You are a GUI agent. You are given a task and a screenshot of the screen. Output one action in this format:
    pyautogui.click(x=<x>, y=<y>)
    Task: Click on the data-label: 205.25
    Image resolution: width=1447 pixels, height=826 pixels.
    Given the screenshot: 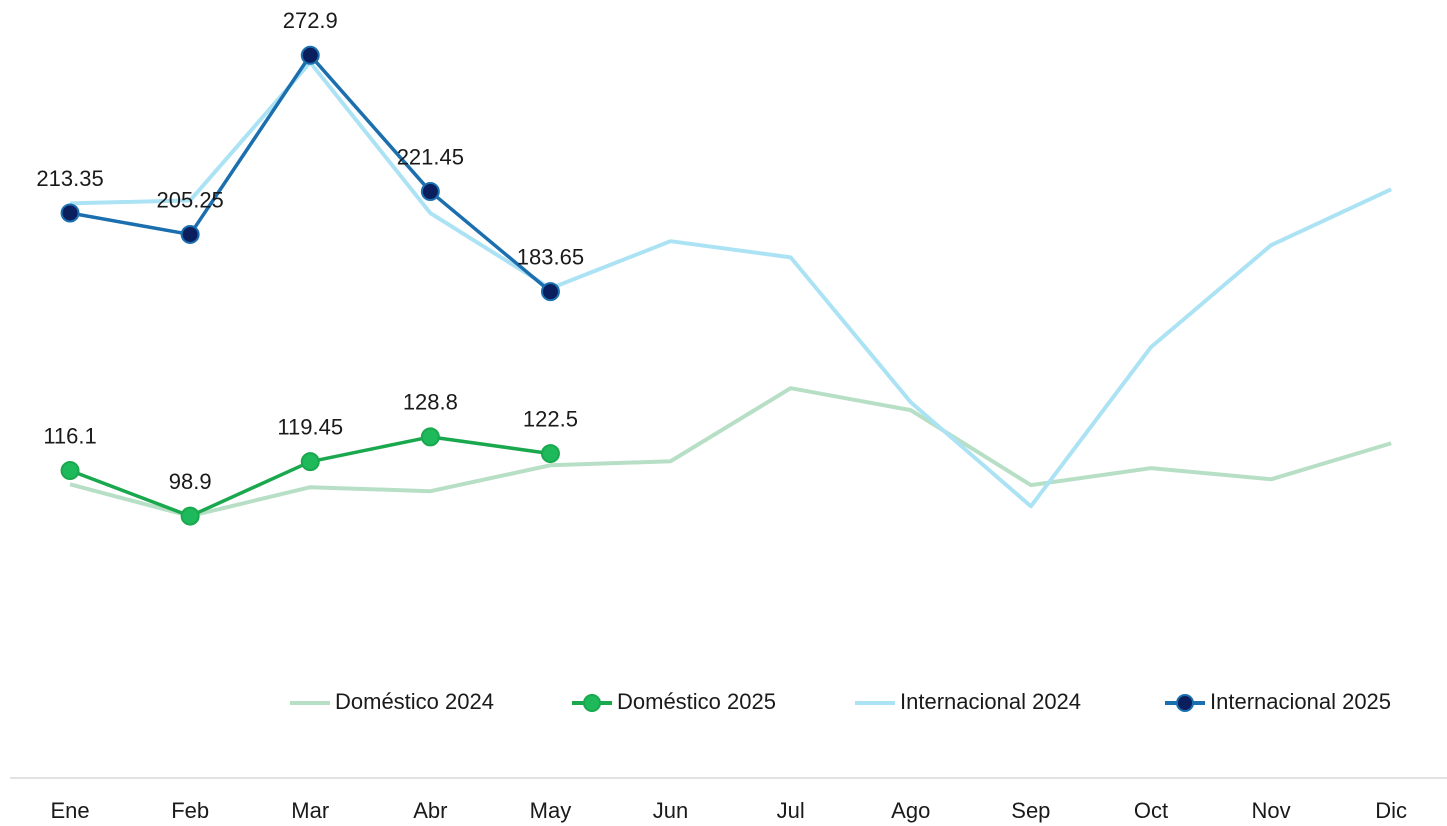 What is the action you would take?
    pyautogui.click(x=190, y=199)
    